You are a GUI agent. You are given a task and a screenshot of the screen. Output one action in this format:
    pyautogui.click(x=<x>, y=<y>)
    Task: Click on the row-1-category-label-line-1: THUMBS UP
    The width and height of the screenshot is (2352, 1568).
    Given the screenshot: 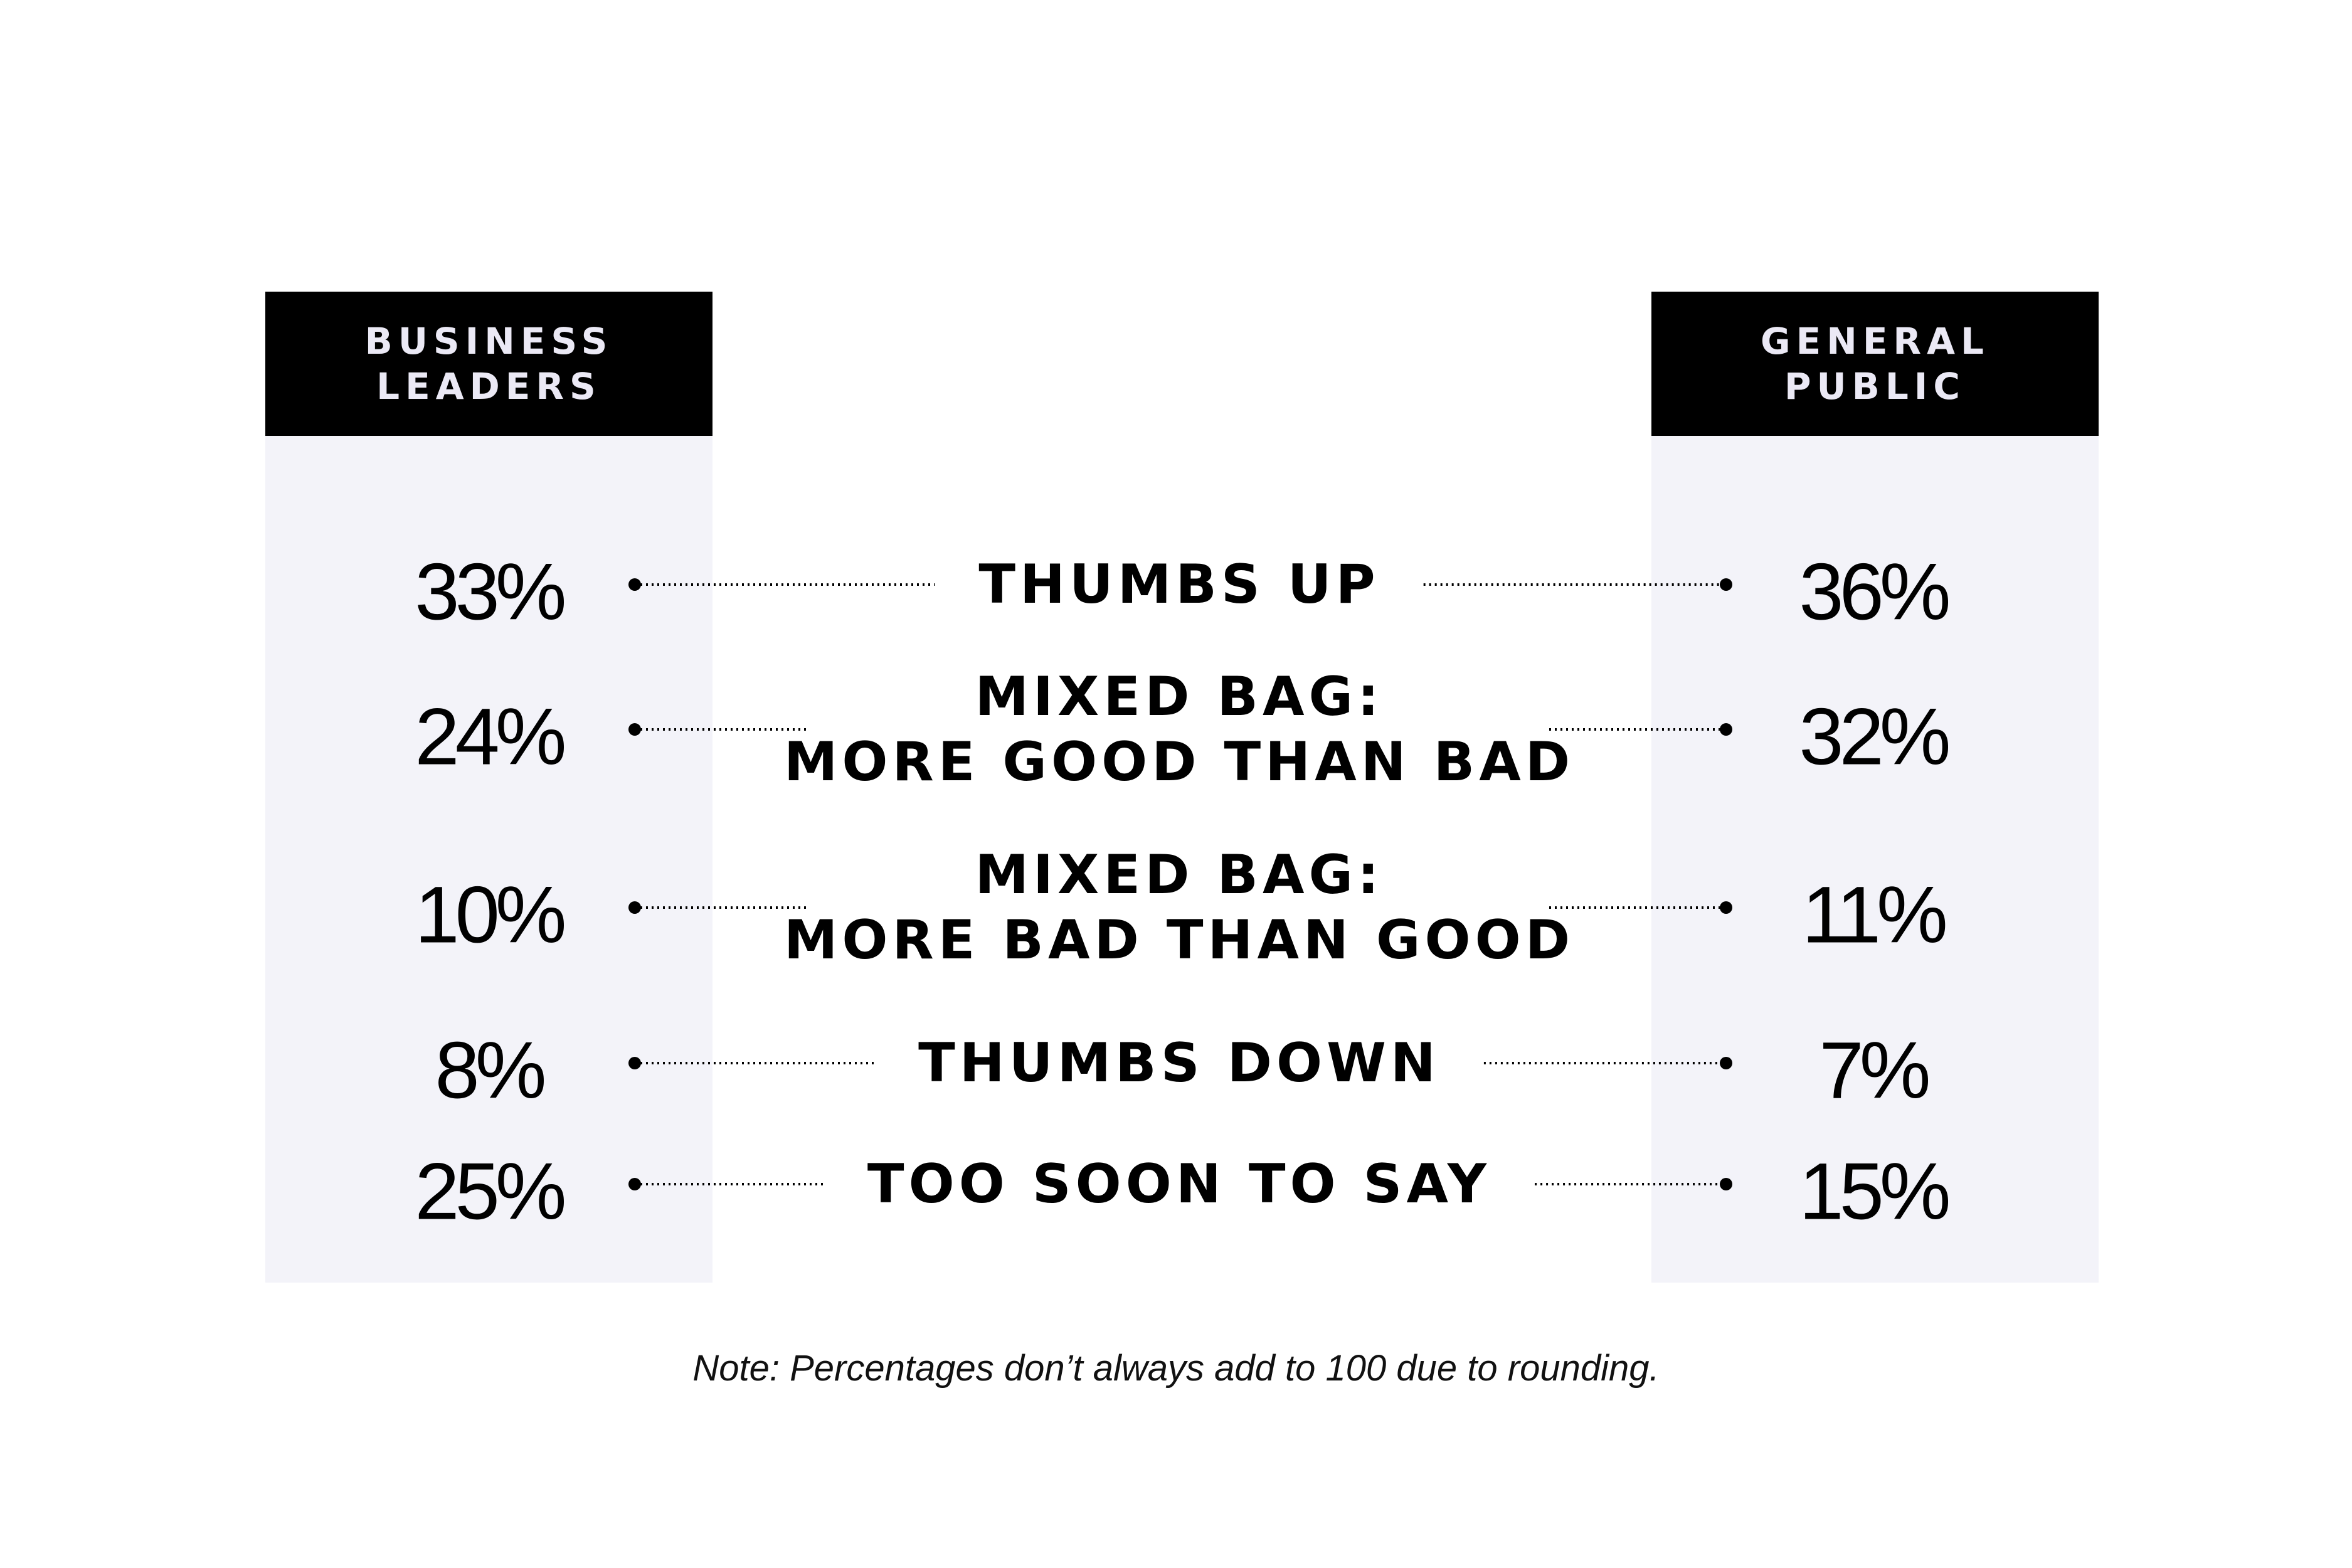 What is the action you would take?
    pyautogui.click(x=1178, y=584)
    